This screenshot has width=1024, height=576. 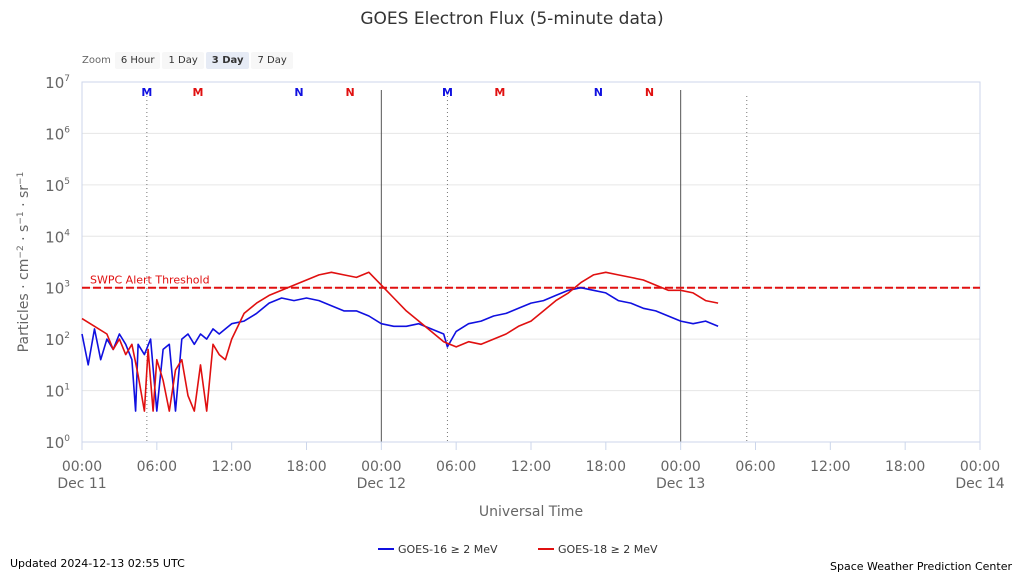 What do you see at coordinates (67, 285) in the screenshot?
I see `y-tick-exponent: 3` at bounding box center [67, 285].